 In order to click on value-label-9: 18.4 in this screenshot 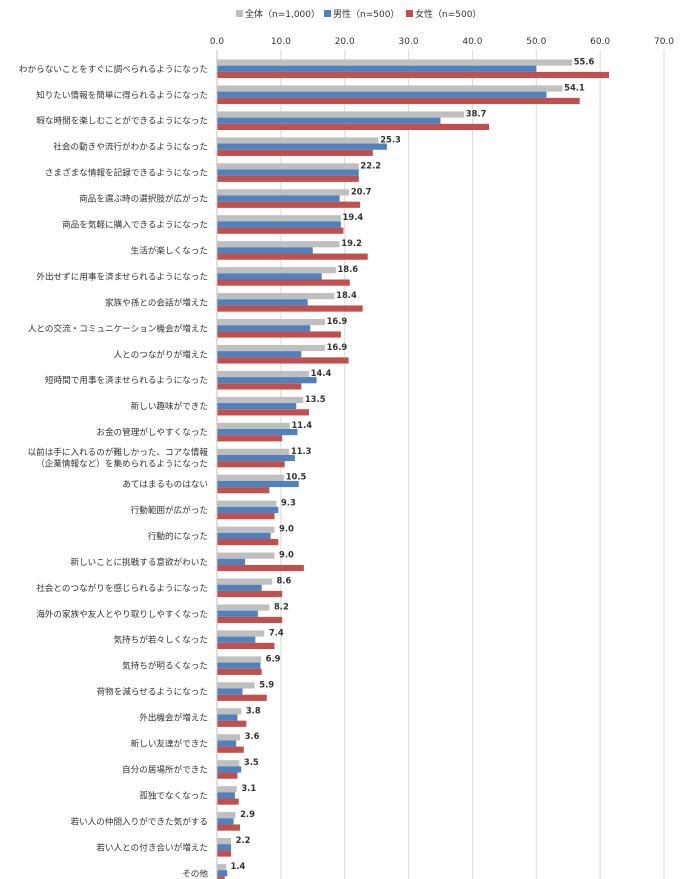, I will do `click(346, 295)`.